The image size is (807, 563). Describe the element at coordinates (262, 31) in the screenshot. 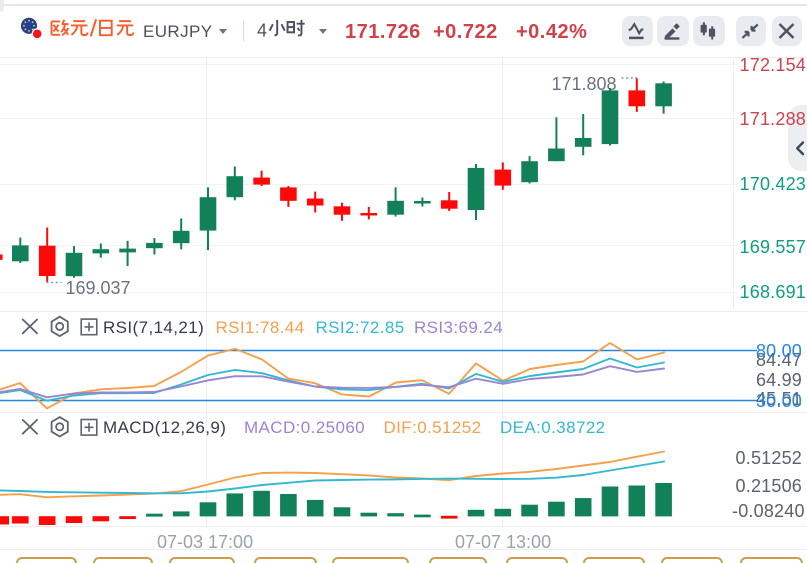

I see `svg-text: 4` at that location.